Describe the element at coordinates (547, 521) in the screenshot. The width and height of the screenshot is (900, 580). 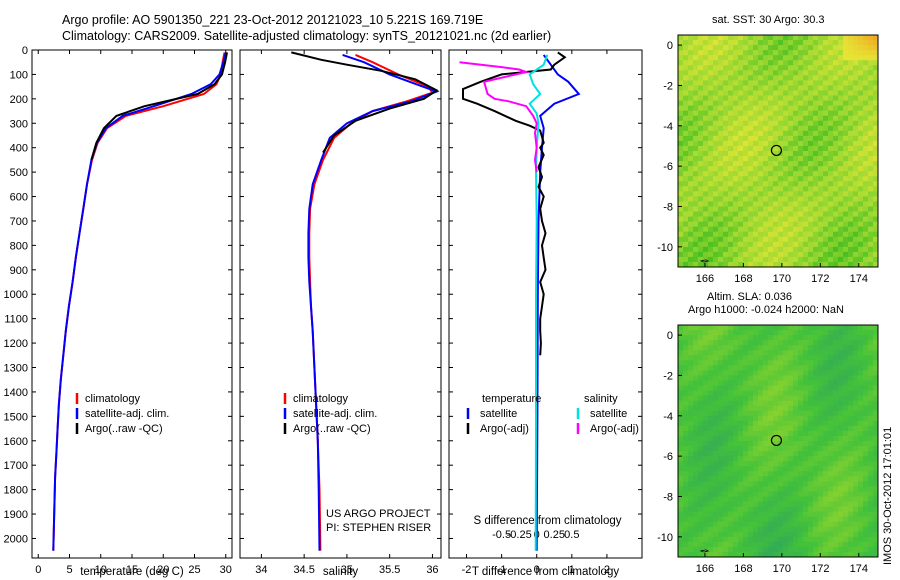
I see `x2-axis-label: S difference from climatology` at that location.